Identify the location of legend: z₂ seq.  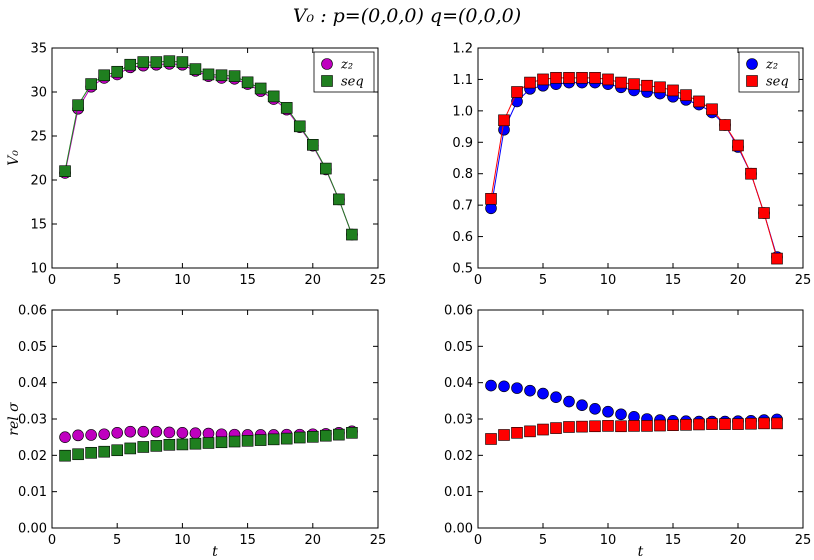
(769, 72).